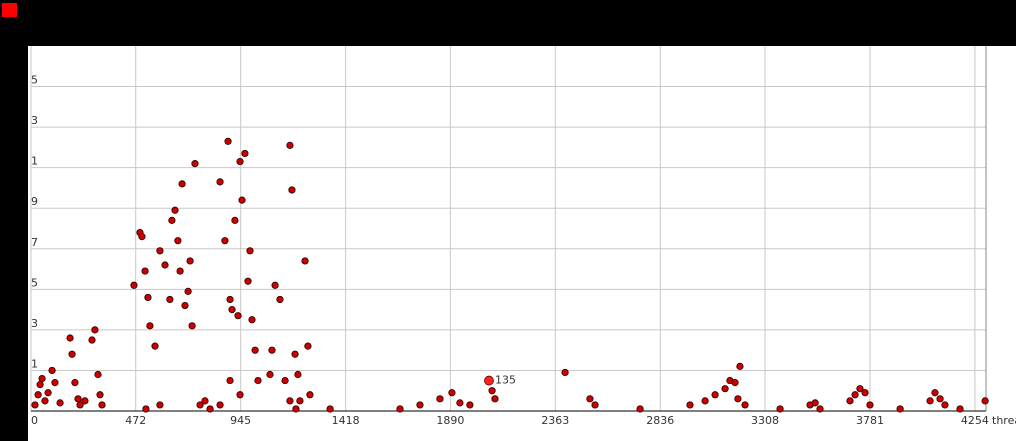 The image size is (1016, 441). I want to click on highlight-point, so click(489, 380).